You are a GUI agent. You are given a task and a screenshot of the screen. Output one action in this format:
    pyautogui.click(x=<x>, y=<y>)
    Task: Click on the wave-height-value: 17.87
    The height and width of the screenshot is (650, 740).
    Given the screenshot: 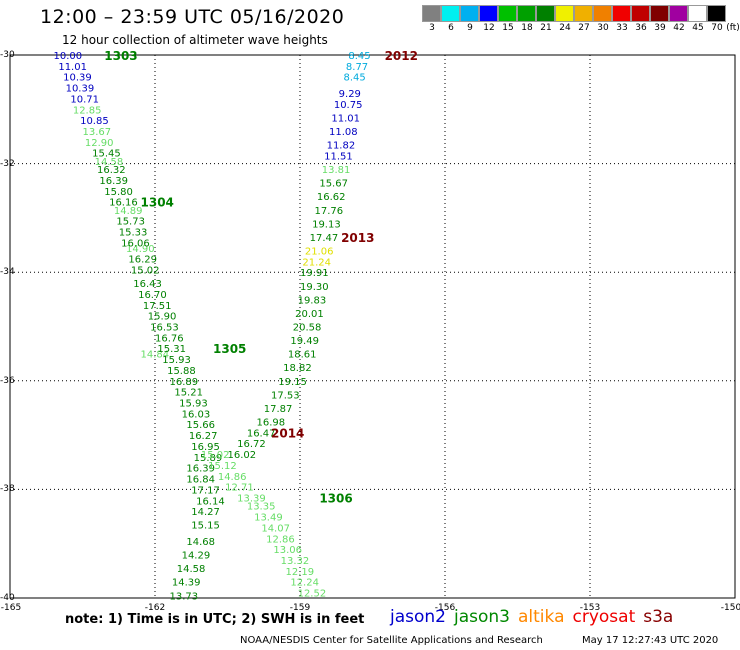 What is the action you would take?
    pyautogui.click(x=278, y=409)
    